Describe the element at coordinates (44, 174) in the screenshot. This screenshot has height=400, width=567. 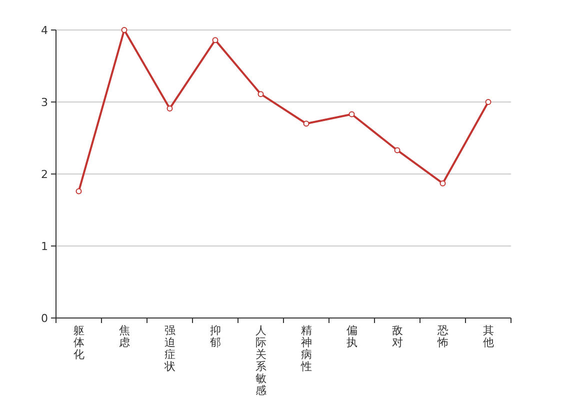
I see `y-tick-label: 2` at that location.